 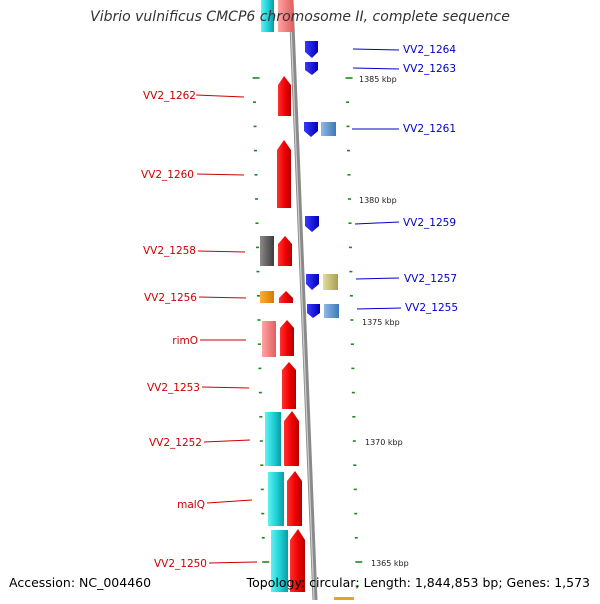 I want to click on gene-label: VV2_1261, so click(x=429, y=129).